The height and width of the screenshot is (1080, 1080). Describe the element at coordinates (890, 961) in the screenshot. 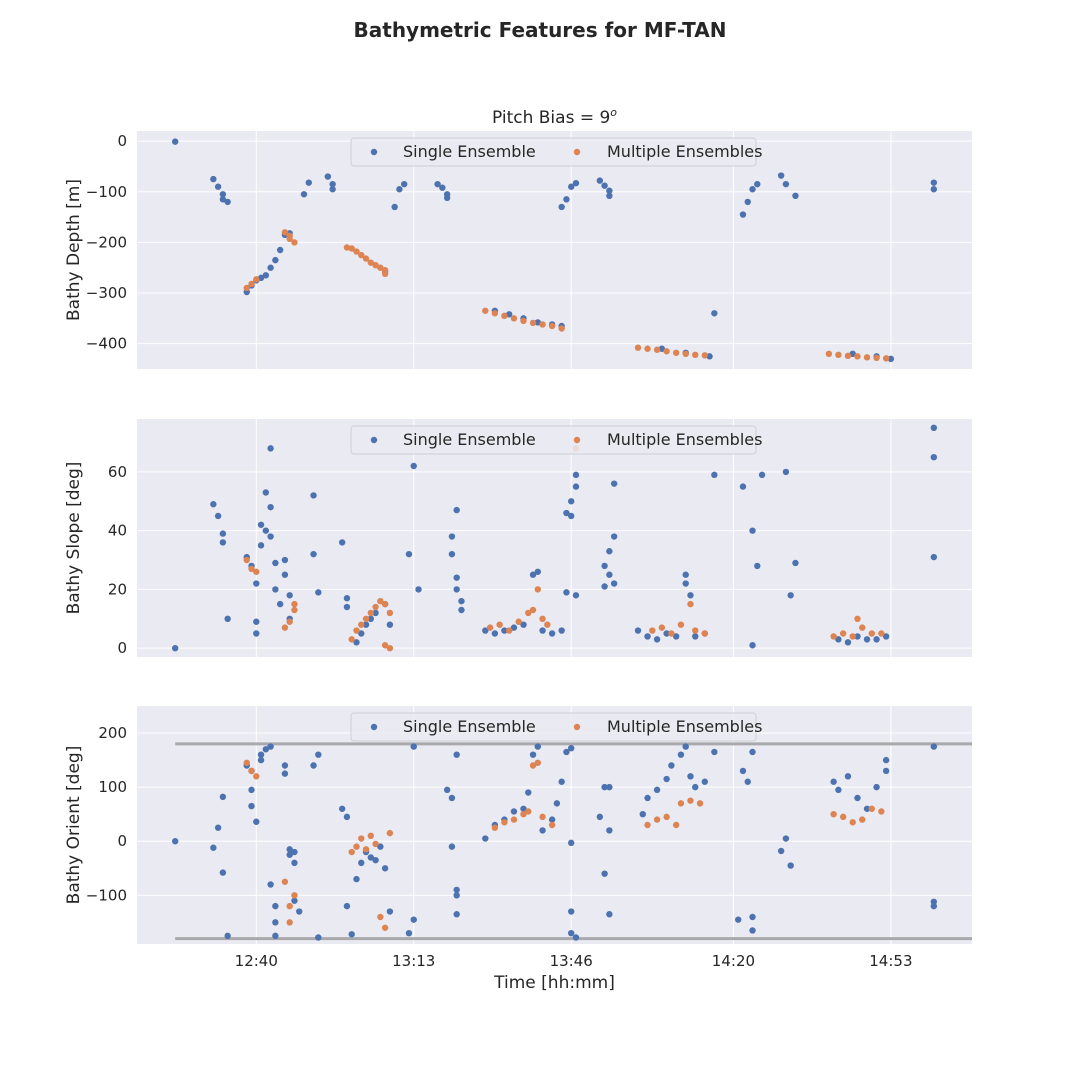

I see `x-tick-label: 14:53` at that location.